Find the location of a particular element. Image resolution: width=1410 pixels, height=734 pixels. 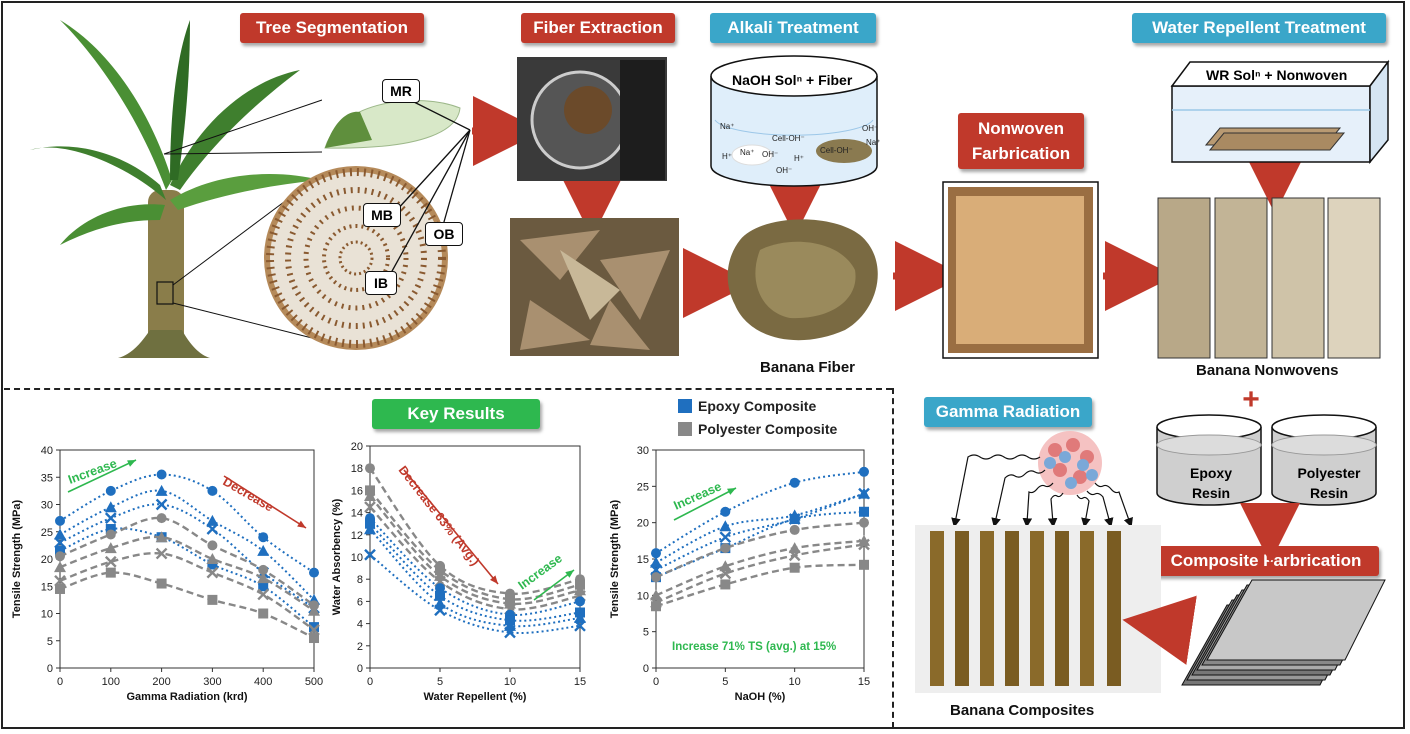

y-axis-title: Water Absorbency (%) is located at coordinates (337, 556).